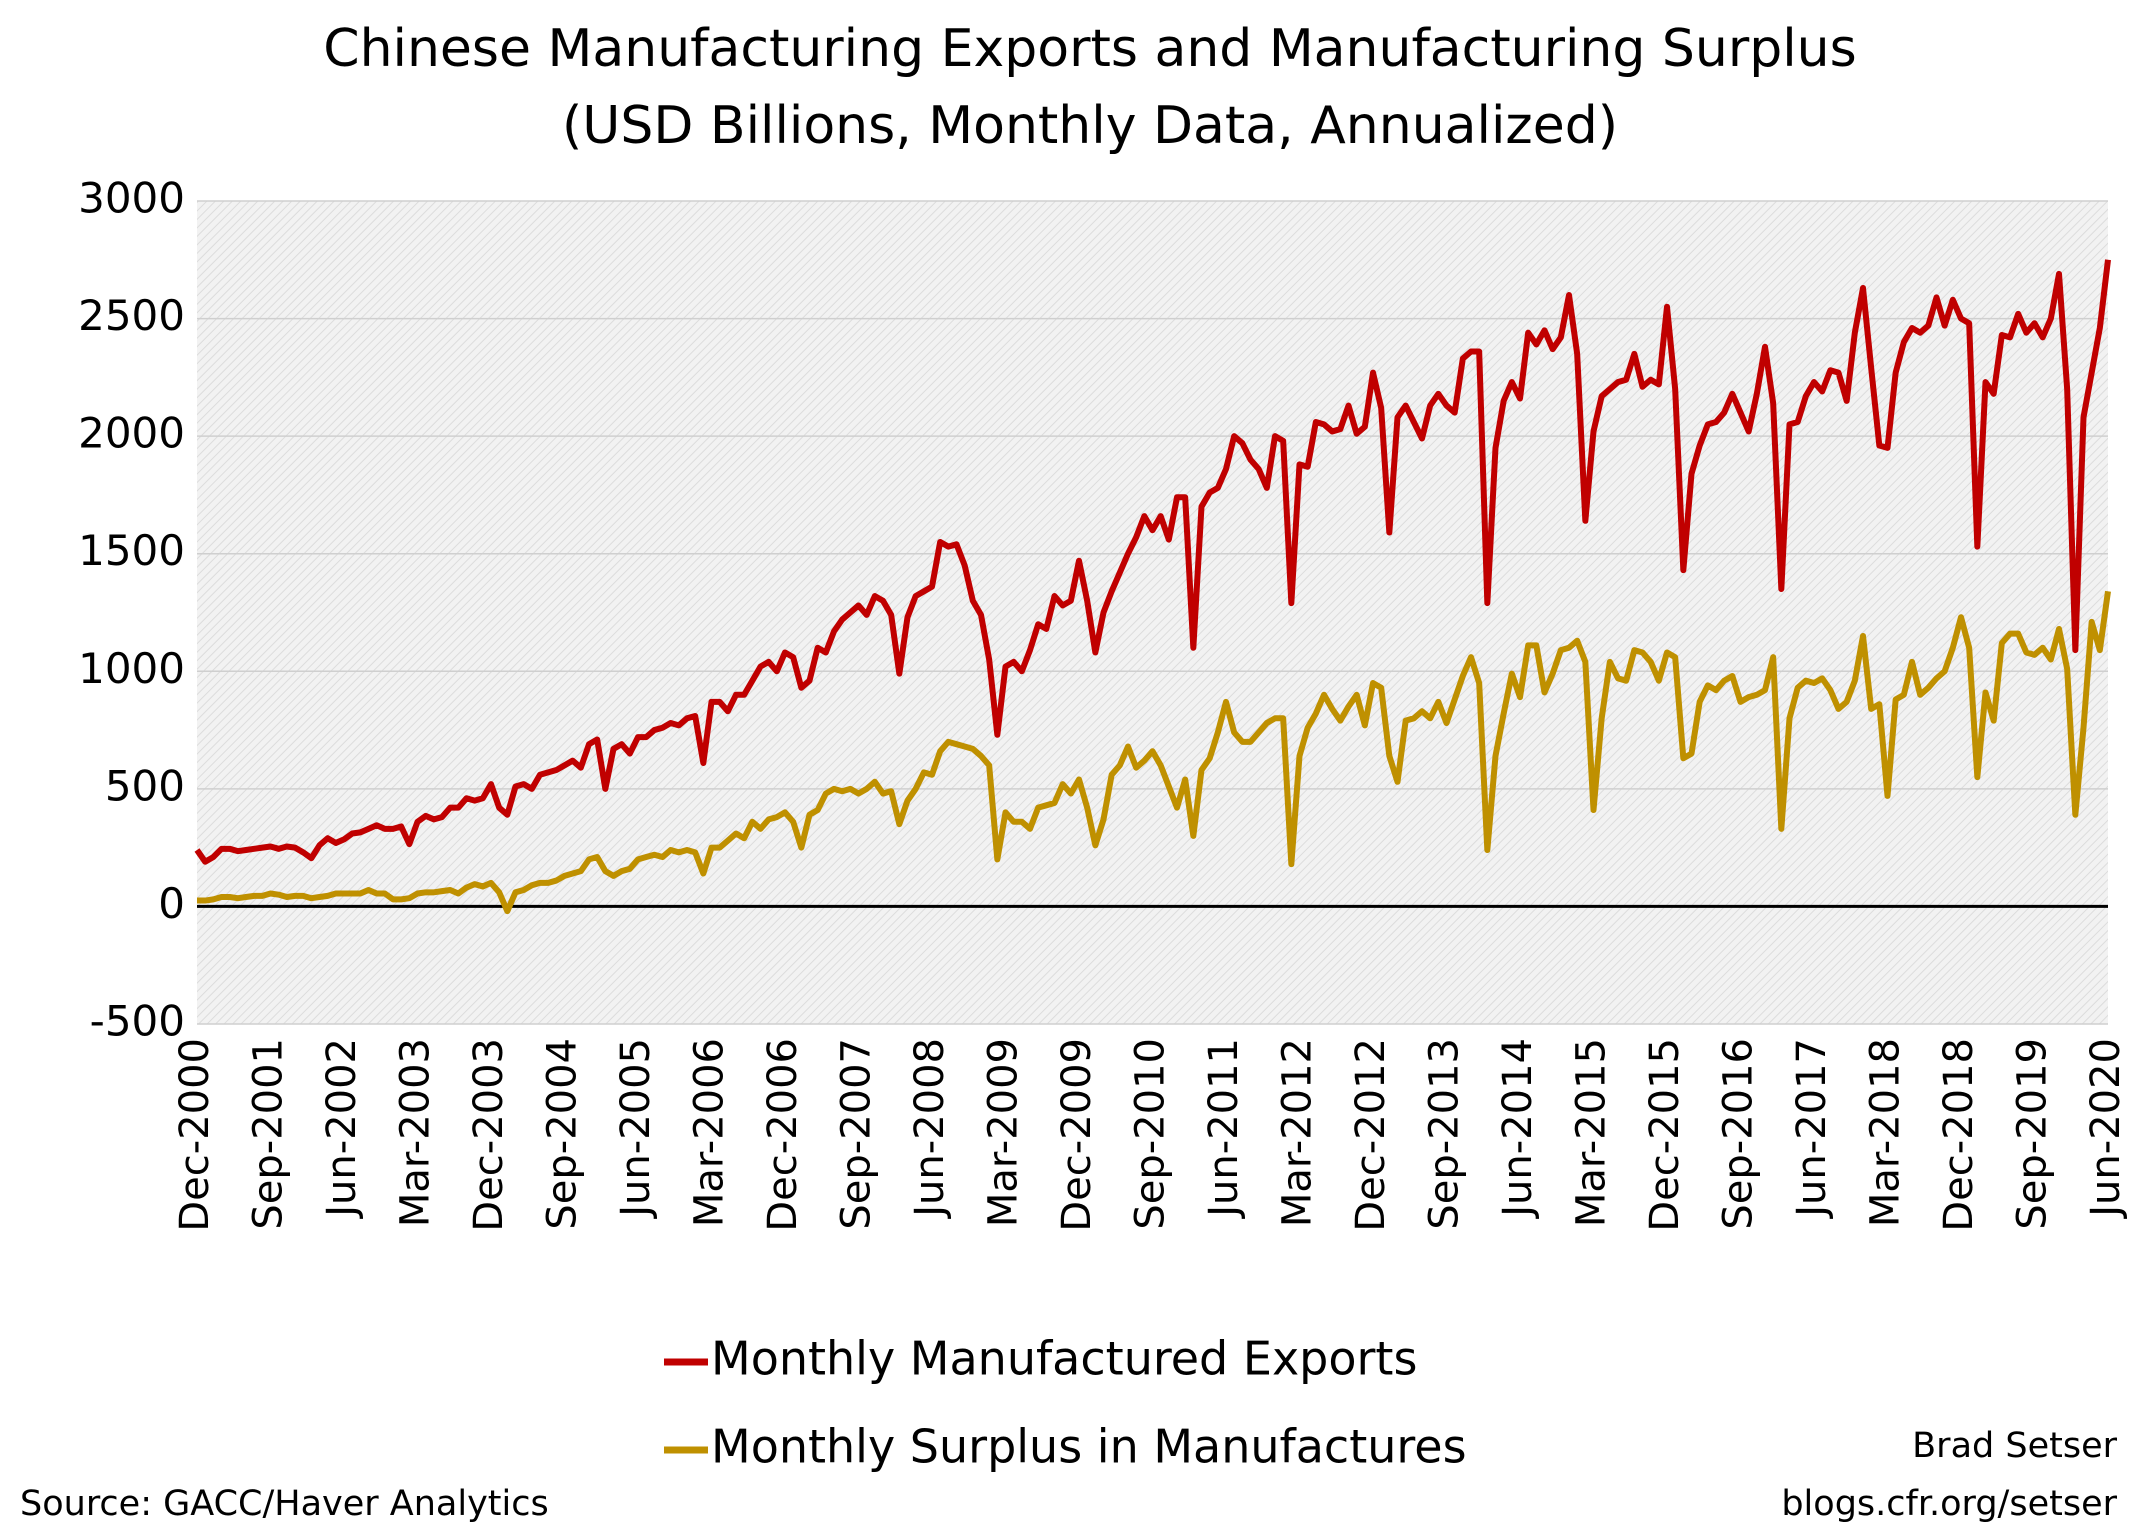  Describe the element at coordinates (1959, 1135) in the screenshot. I see `x-tick-label: Dec-2018` at that location.